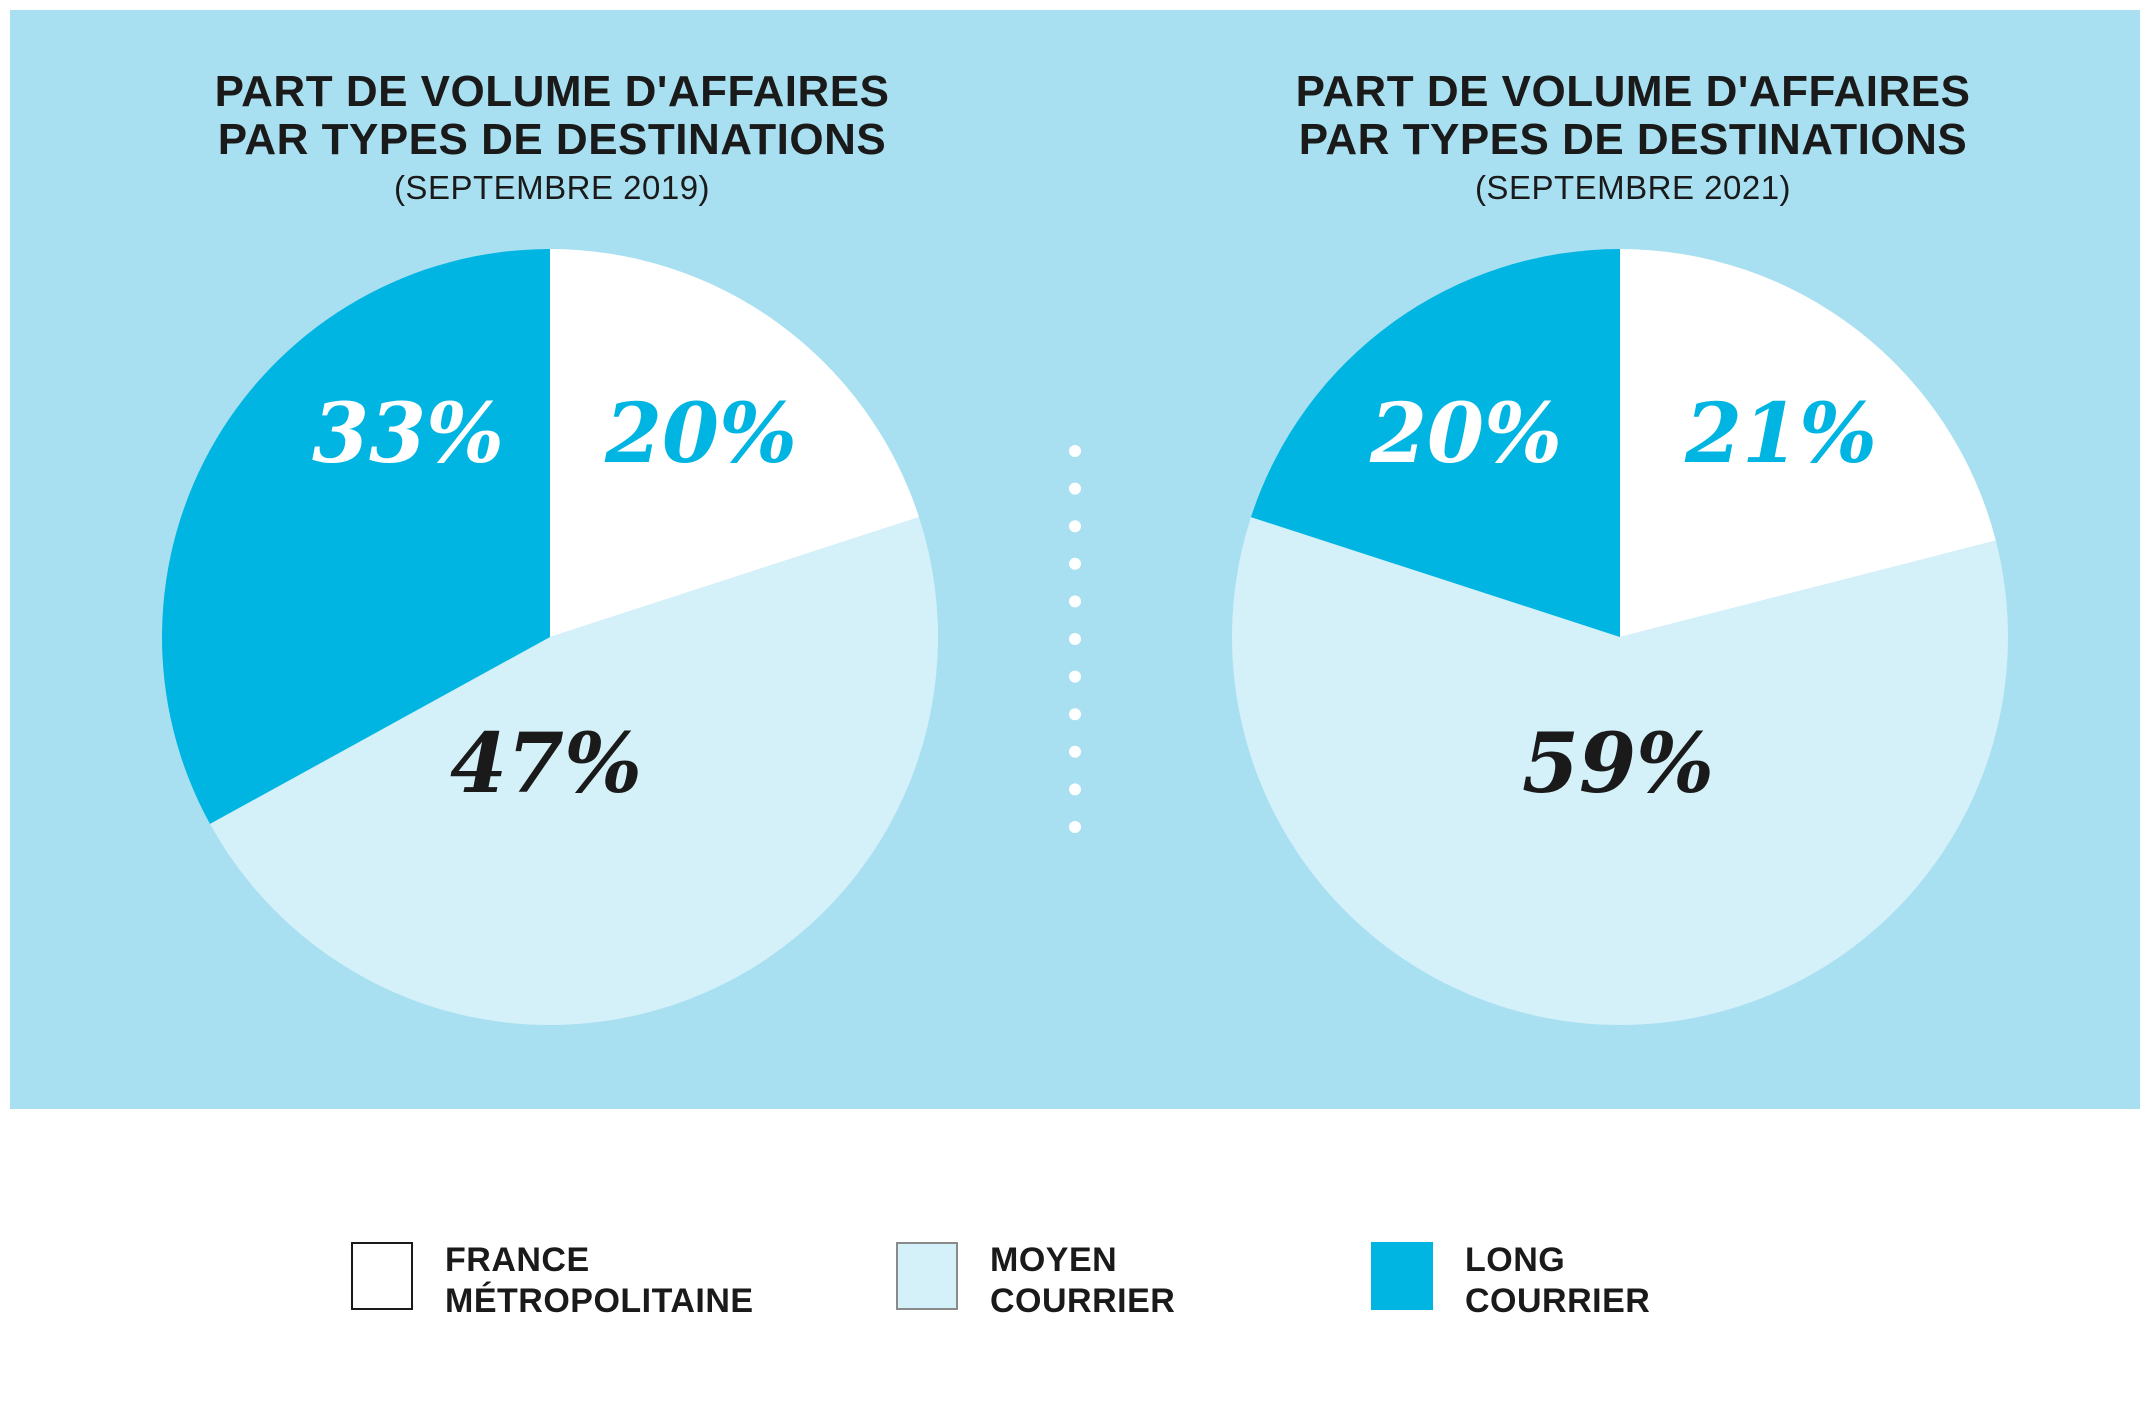  Describe the element at coordinates (927, 1276) in the screenshot. I see `legend-swatch-moyen` at that location.